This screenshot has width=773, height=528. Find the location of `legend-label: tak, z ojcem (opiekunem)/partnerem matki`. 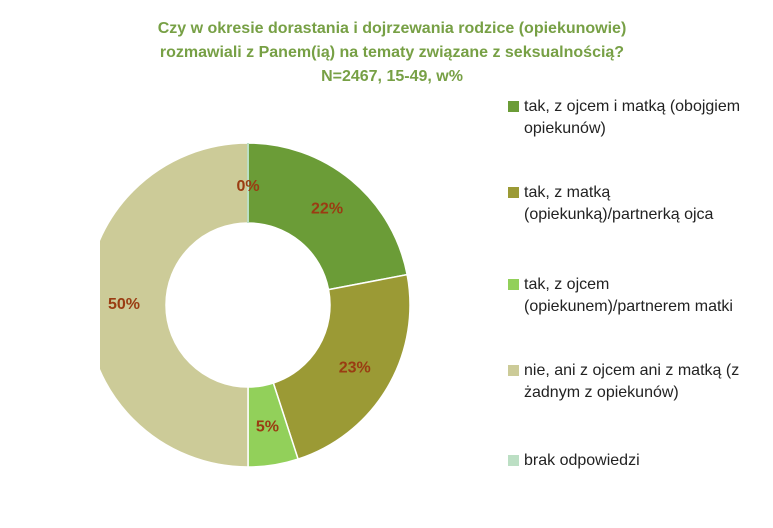

legend-label: tak, z ojcem (opiekunem)/partnerem matki is located at coordinates (628, 295).